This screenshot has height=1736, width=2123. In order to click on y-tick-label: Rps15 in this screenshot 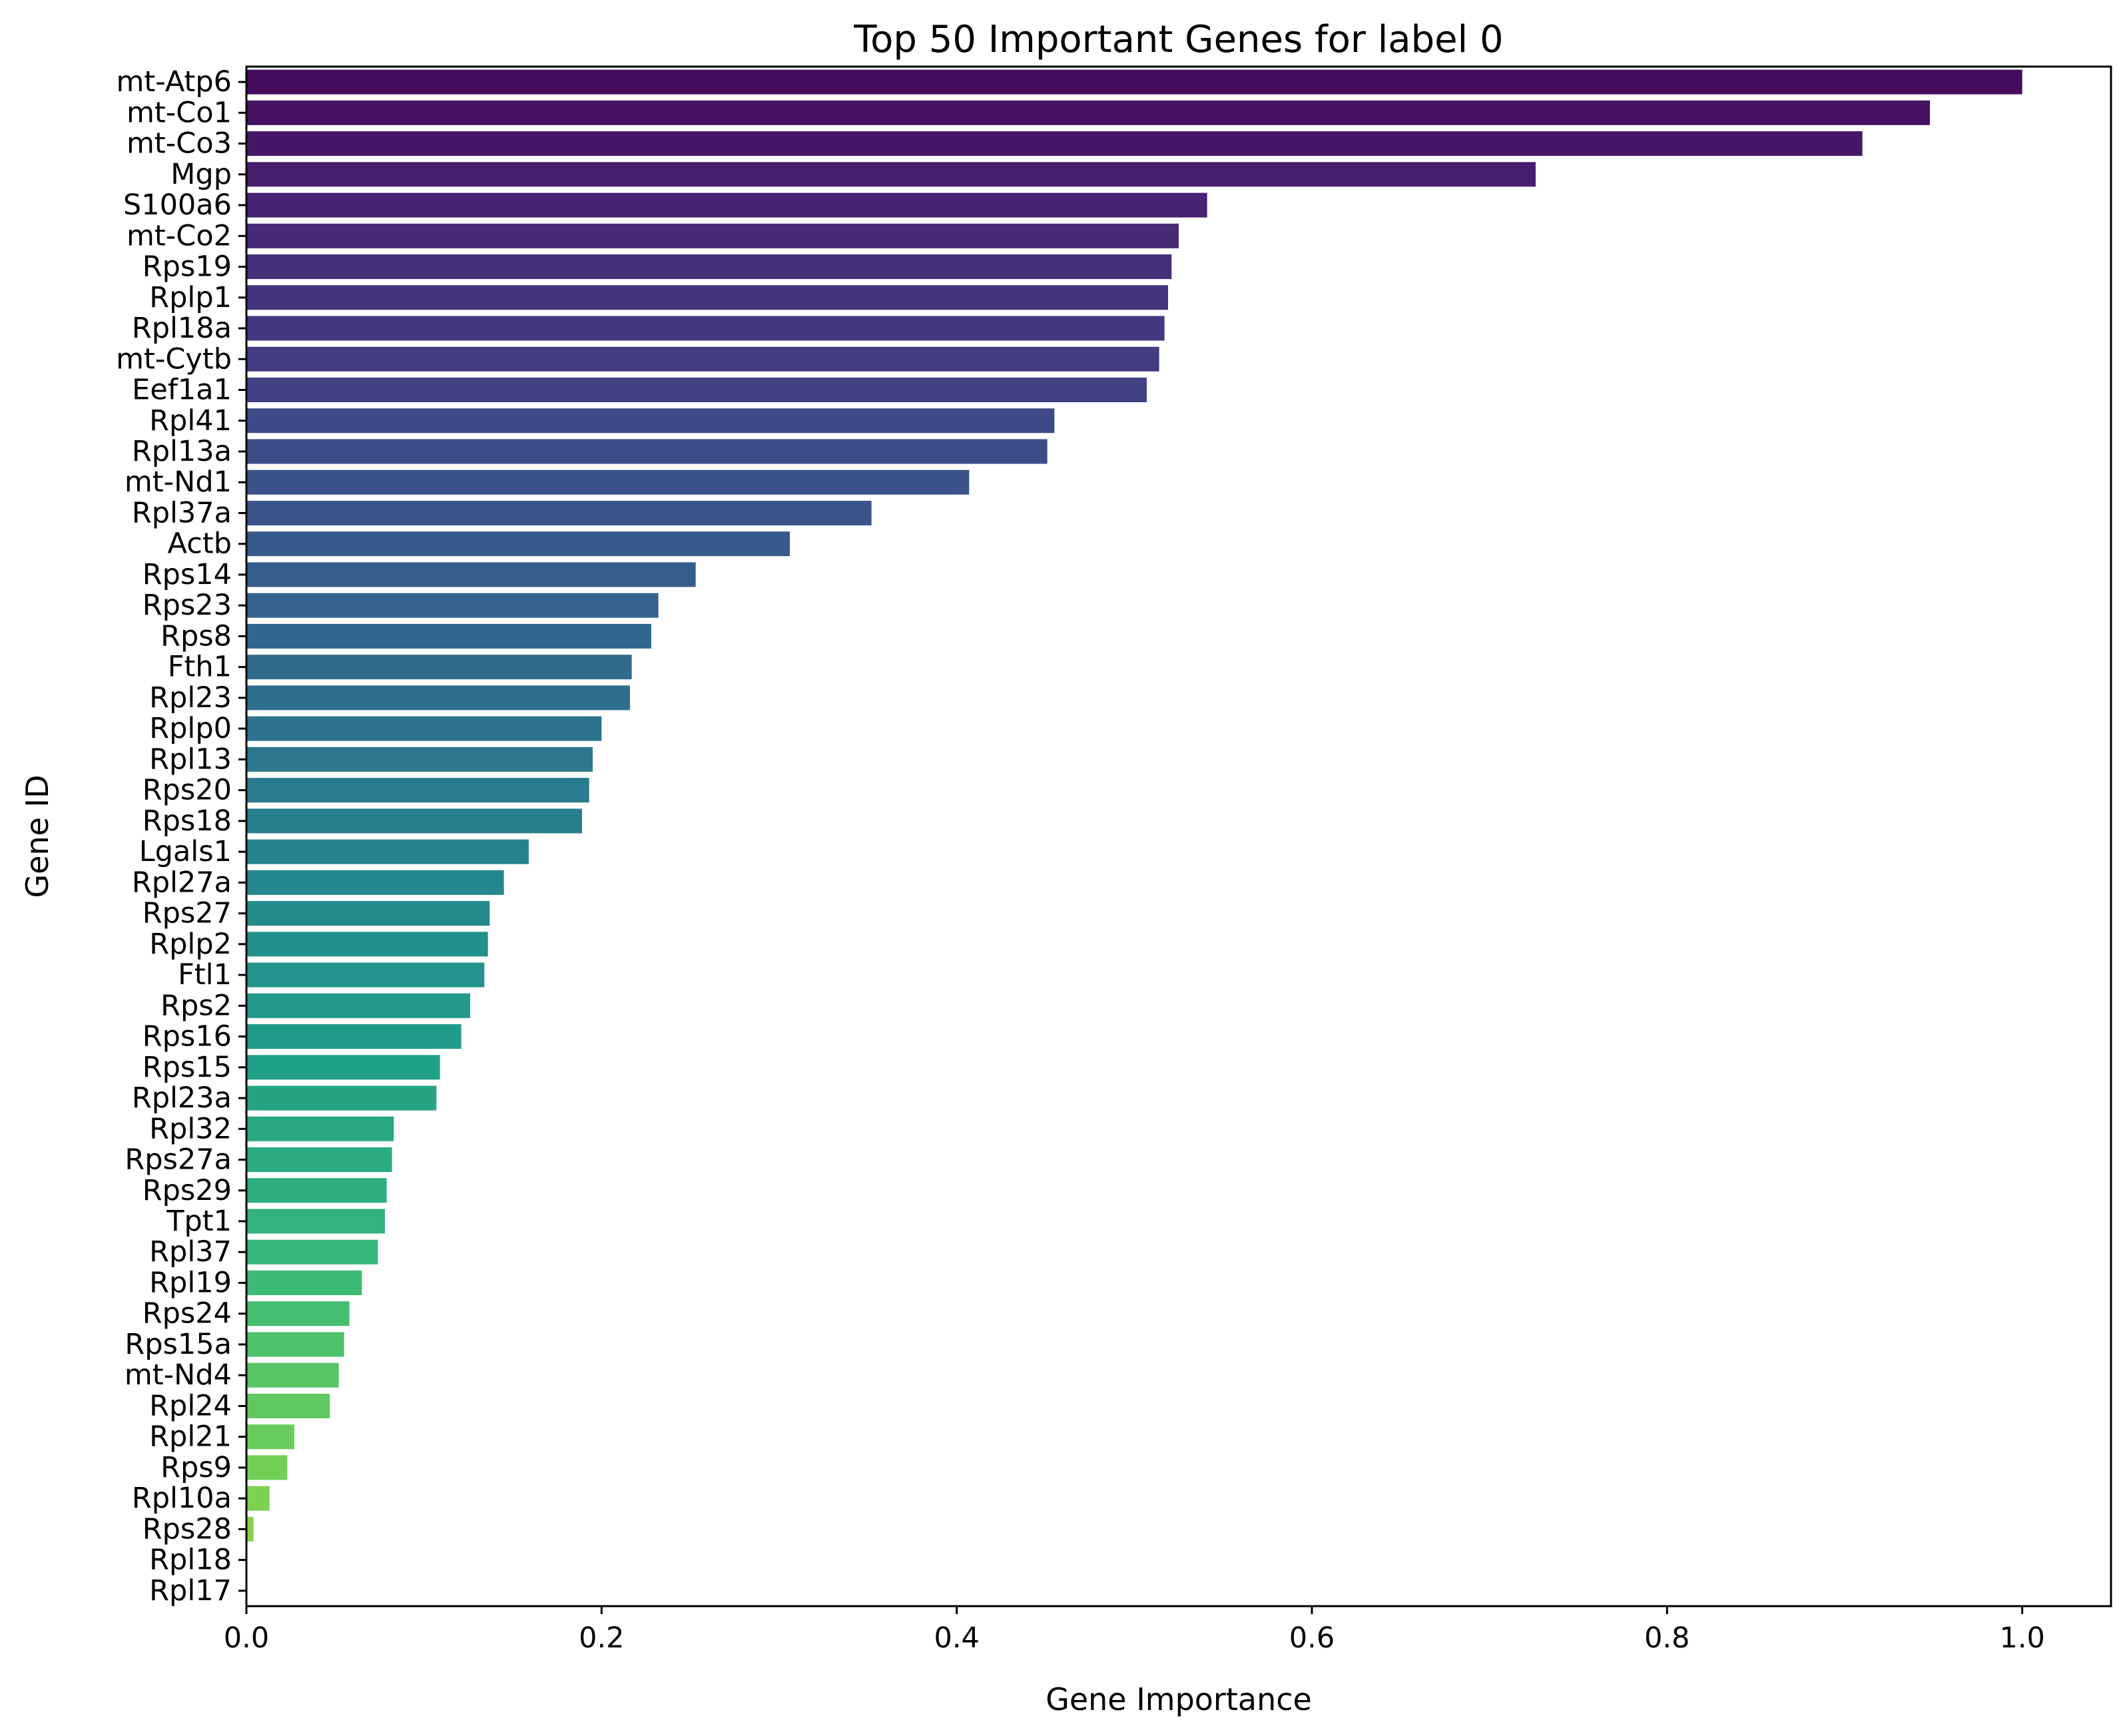, I will do `click(187, 1067)`.